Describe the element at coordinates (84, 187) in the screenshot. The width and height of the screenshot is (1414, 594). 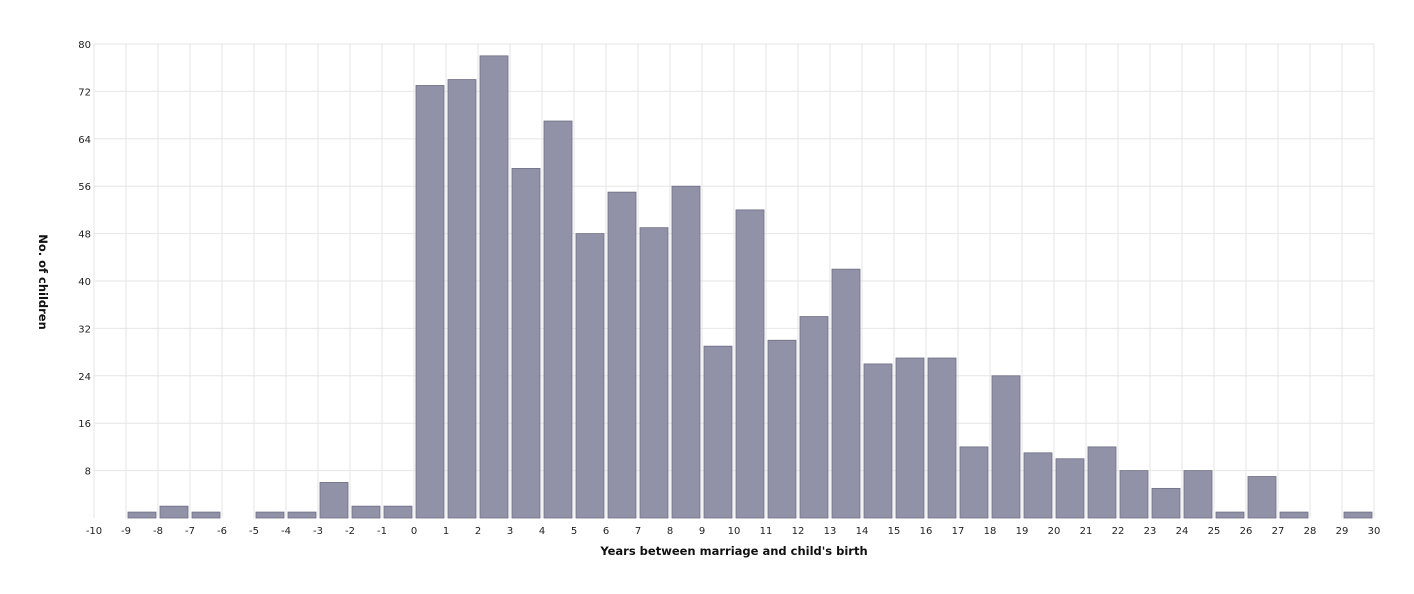
I see `y-tick-label: 56` at that location.